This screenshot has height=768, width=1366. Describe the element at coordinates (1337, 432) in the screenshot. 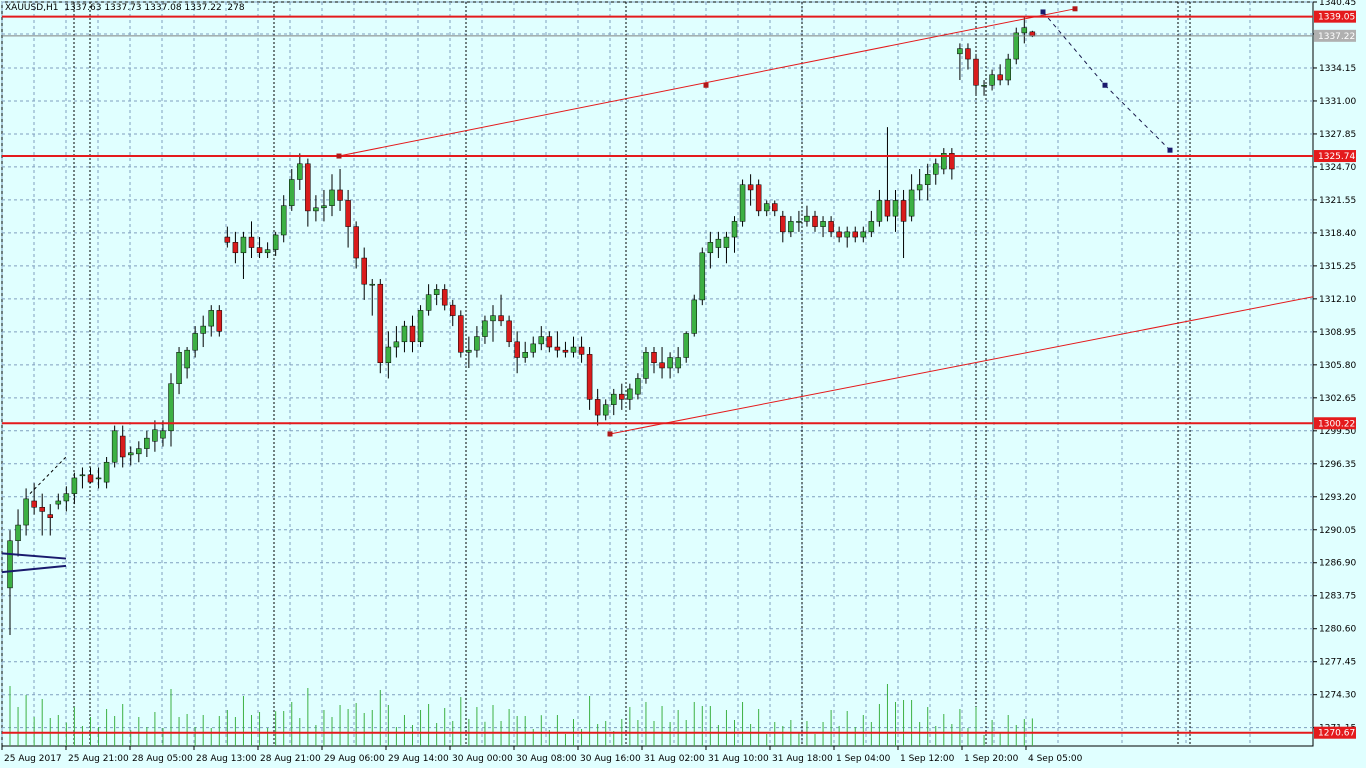

I see `y-tick-label: 1299.50` at that location.